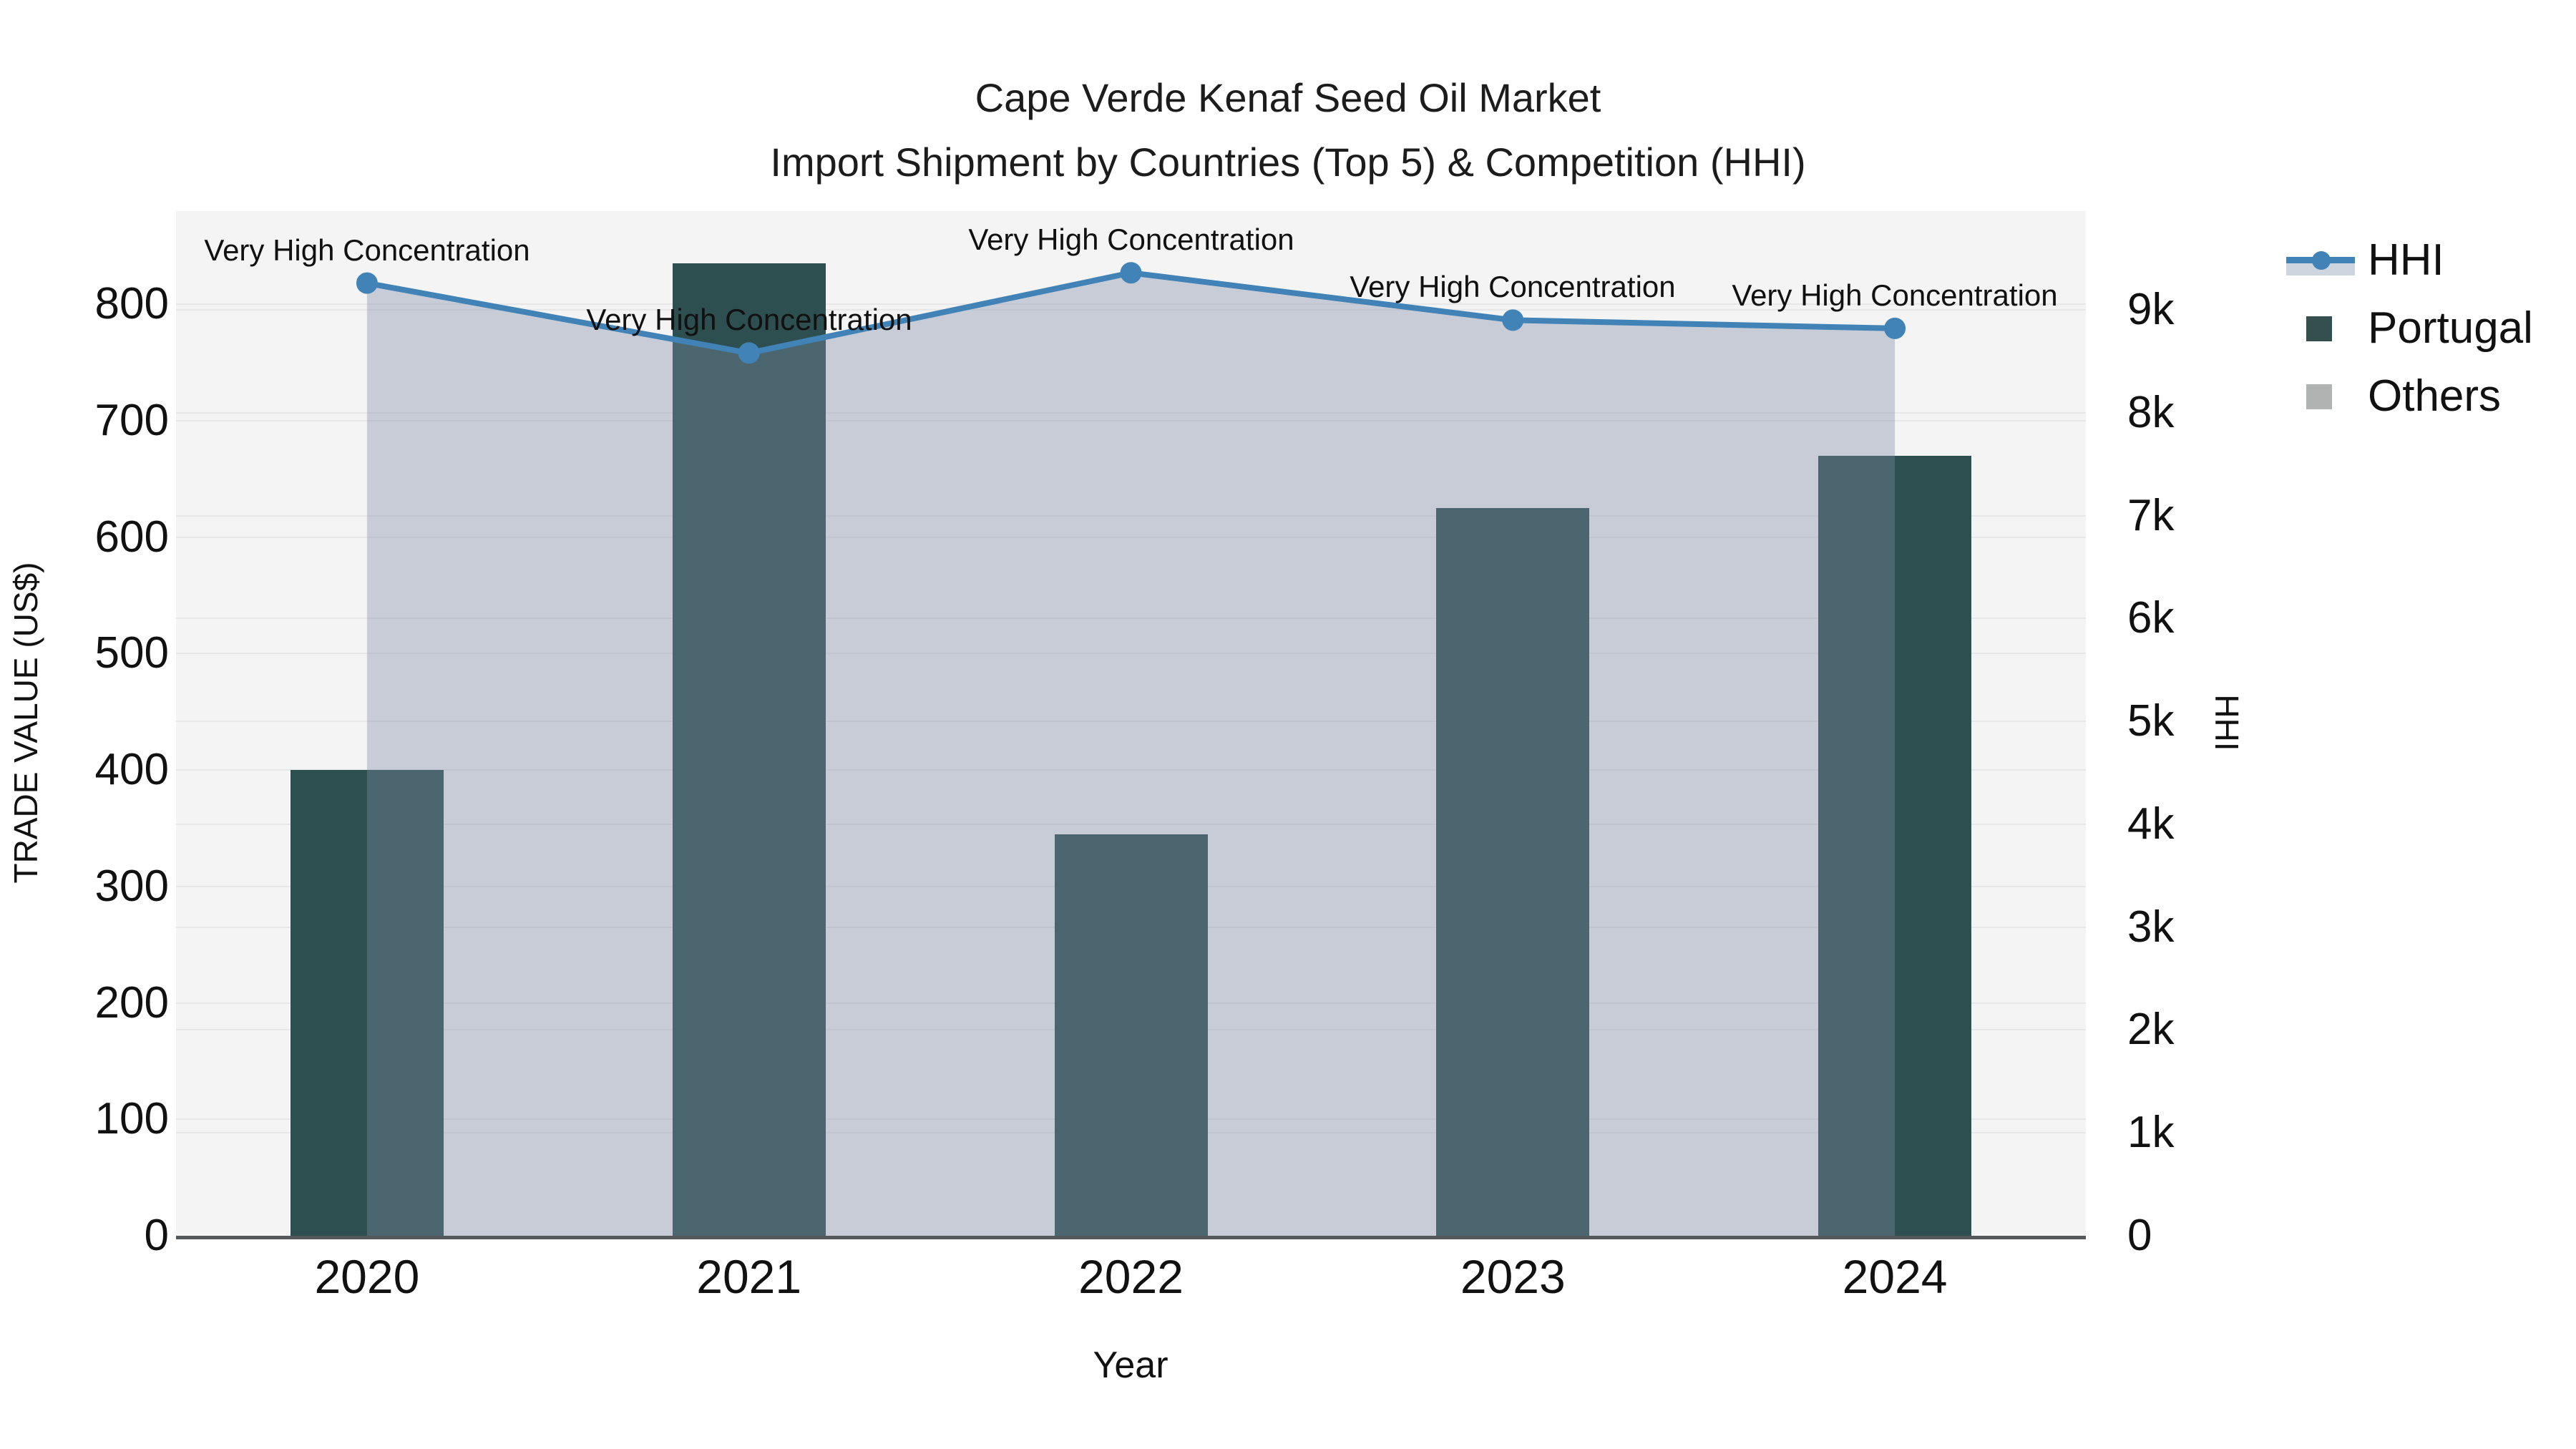 This screenshot has width=2576, height=1449. What do you see at coordinates (1131, 239) in the screenshot?
I see `annotation-2022: Very High Concentration` at bounding box center [1131, 239].